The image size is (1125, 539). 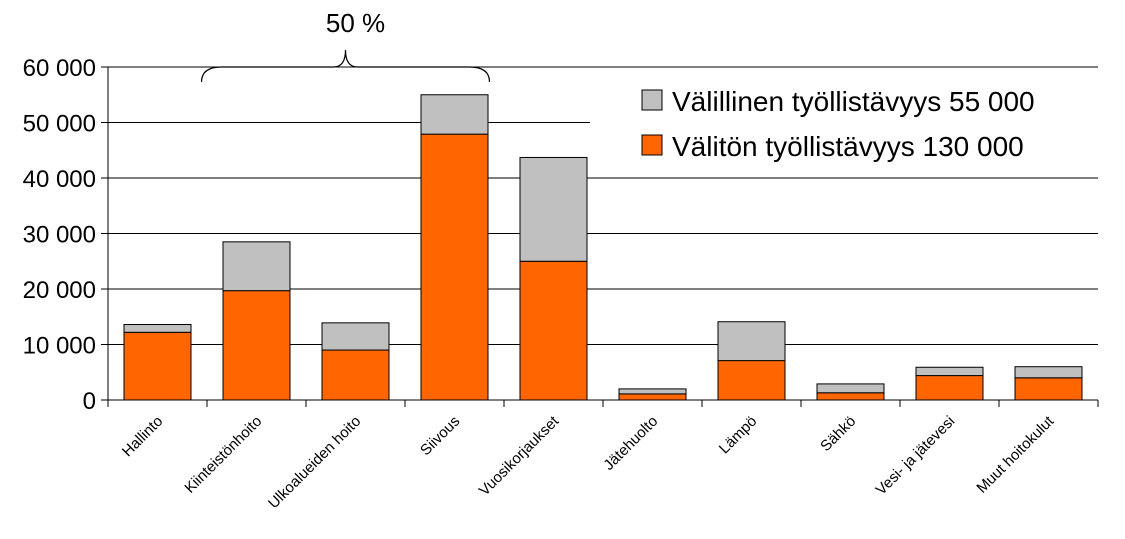 I want to click on annotation-brace, so click(x=345, y=66).